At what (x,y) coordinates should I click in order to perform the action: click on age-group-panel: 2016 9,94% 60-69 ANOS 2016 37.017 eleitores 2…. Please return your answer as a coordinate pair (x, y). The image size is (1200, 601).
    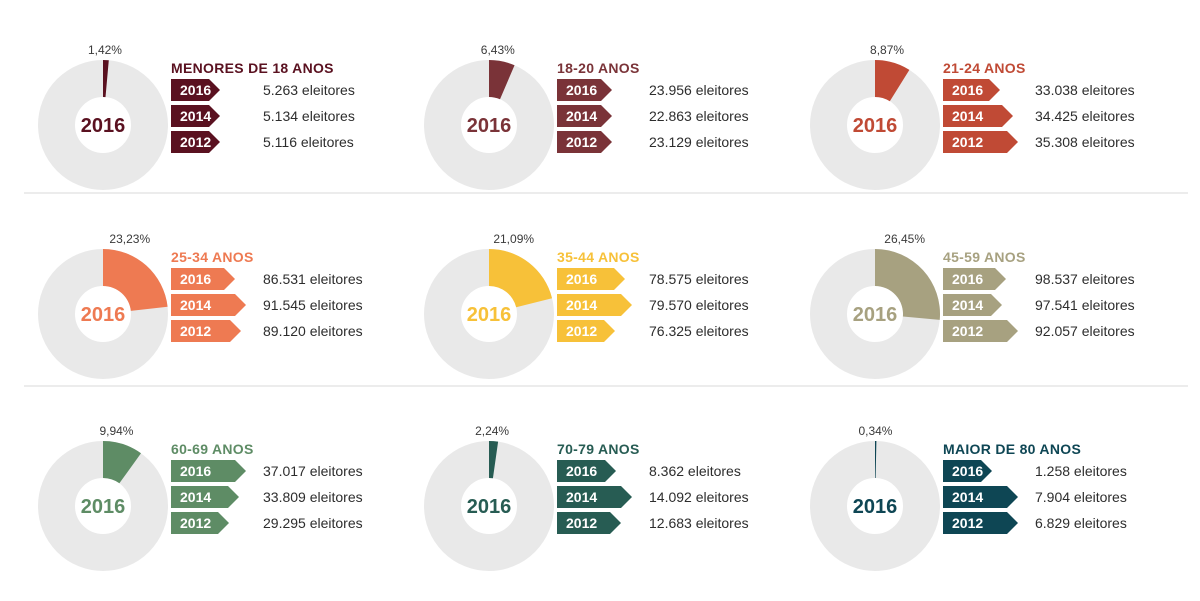
    Looking at the image, I should click on (238, 512).